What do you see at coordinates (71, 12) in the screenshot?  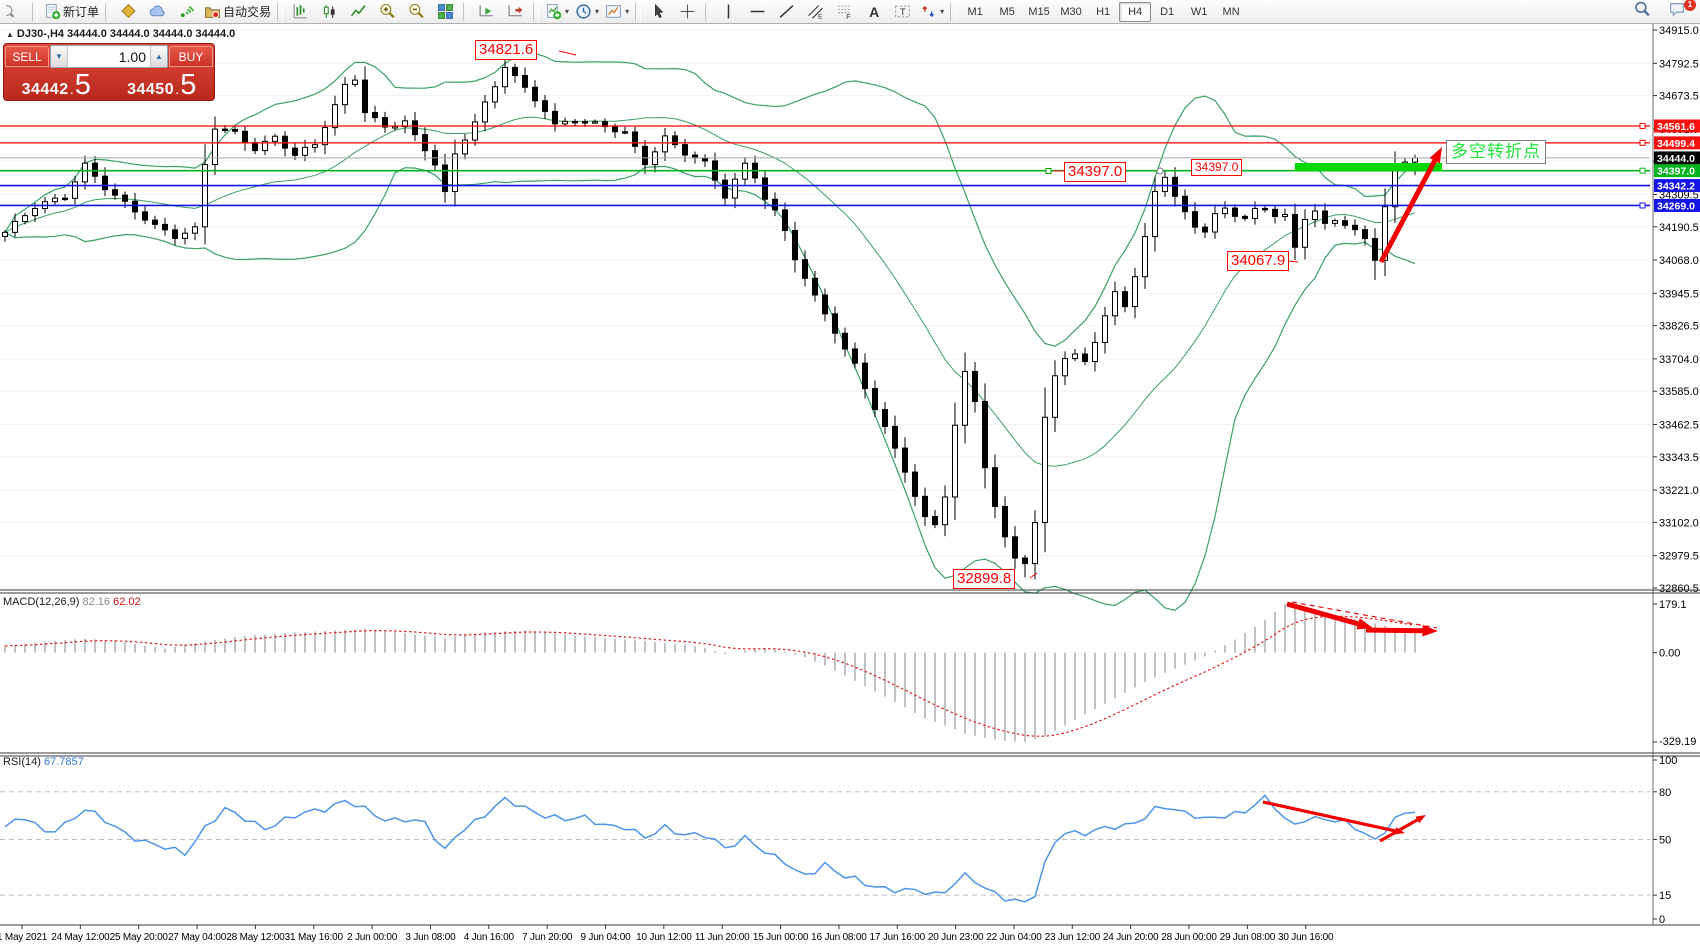 I see `new-order-button: 新订单` at bounding box center [71, 12].